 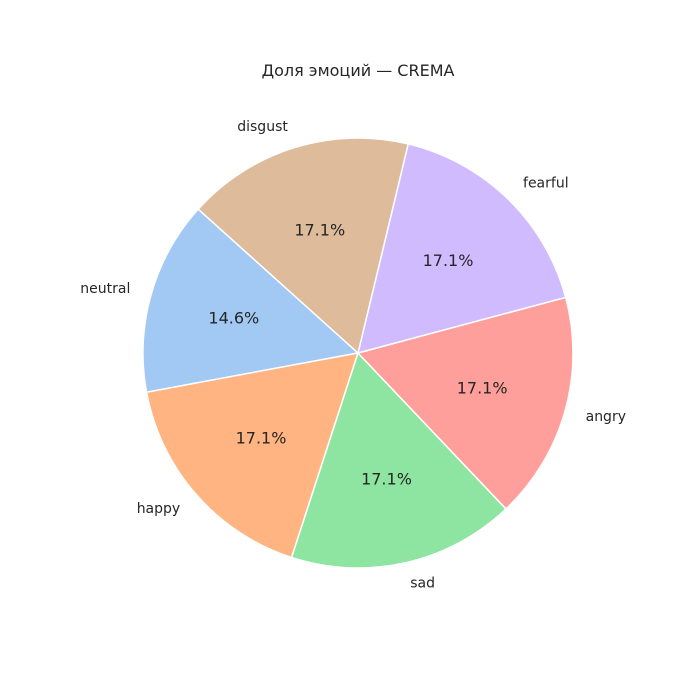 I want to click on pct-label-fearful: 17.1%, so click(x=448, y=260).